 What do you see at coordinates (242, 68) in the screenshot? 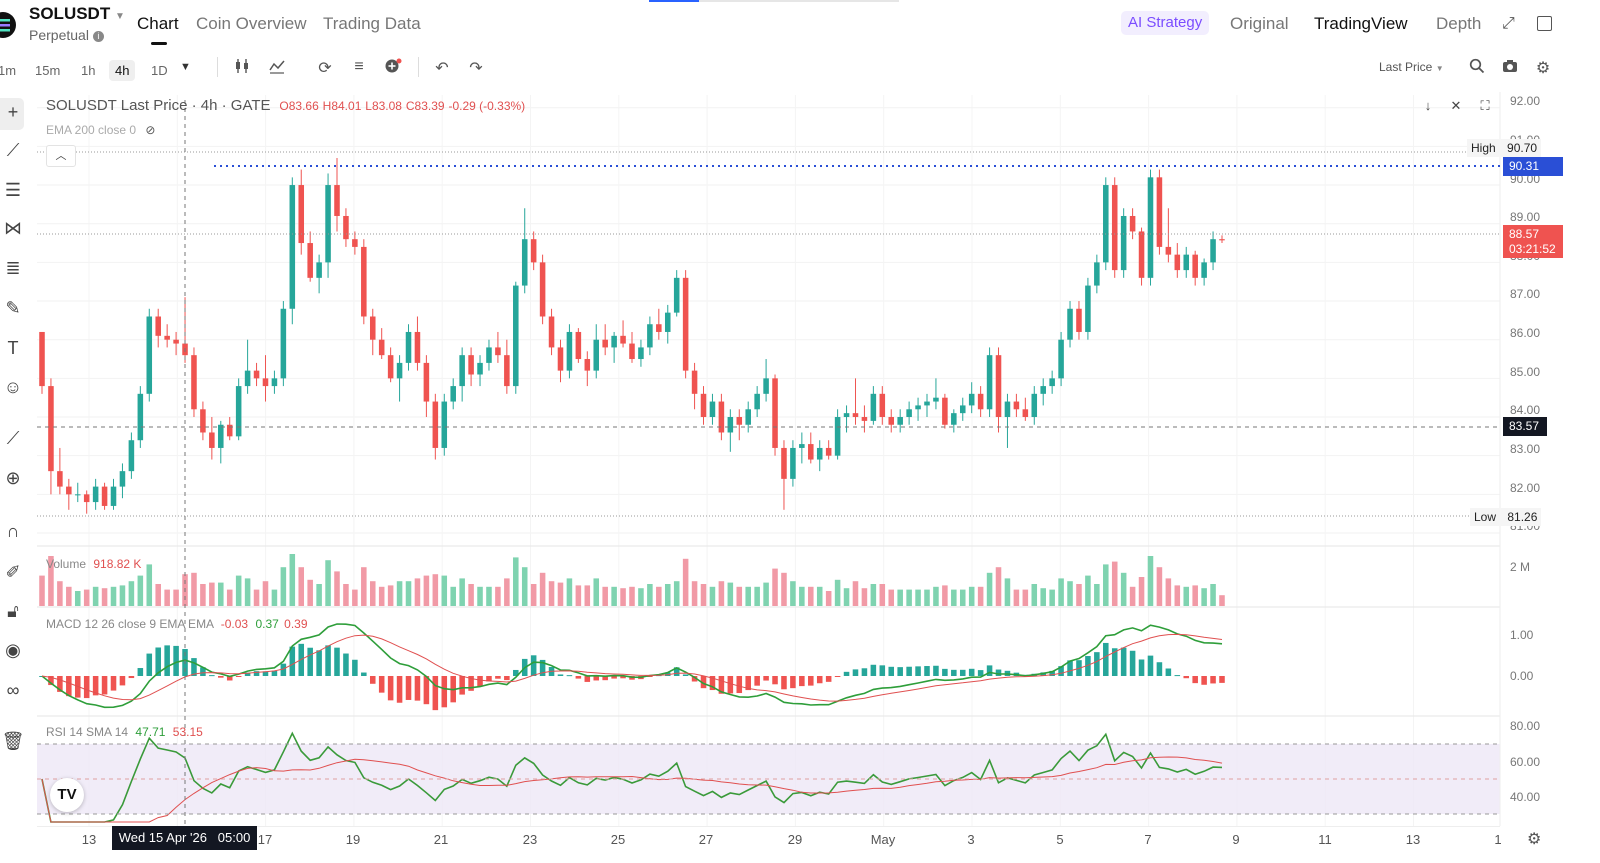
I see `candle-type-icon` at bounding box center [242, 68].